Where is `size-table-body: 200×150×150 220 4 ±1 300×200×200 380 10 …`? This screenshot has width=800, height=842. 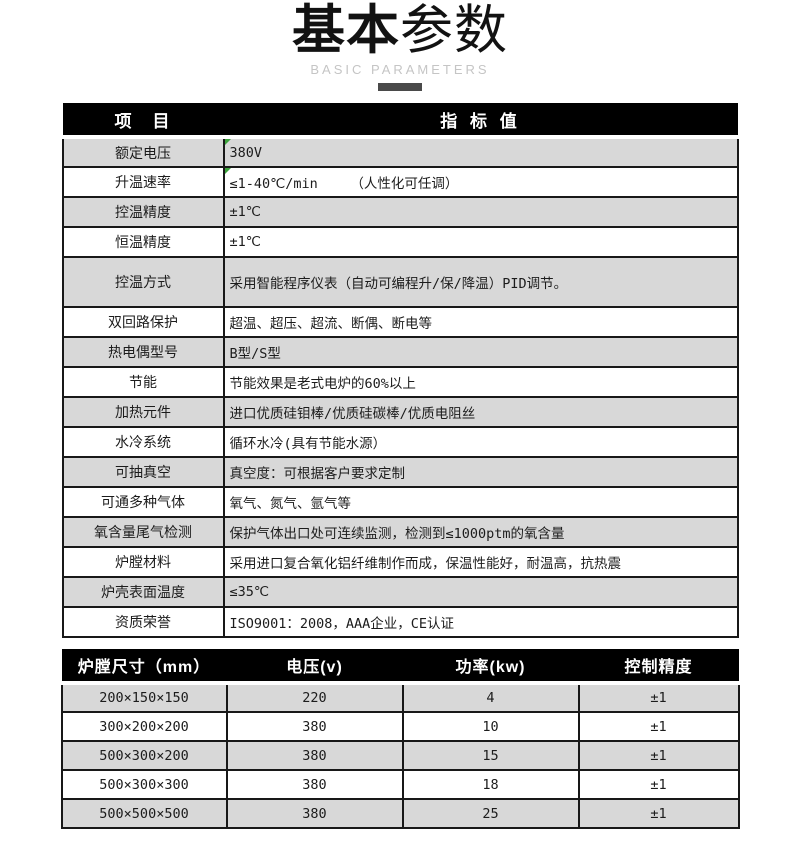 size-table-body: 200×150×150 220 4 ±1 300×200×200 380 10 … is located at coordinates (400, 755).